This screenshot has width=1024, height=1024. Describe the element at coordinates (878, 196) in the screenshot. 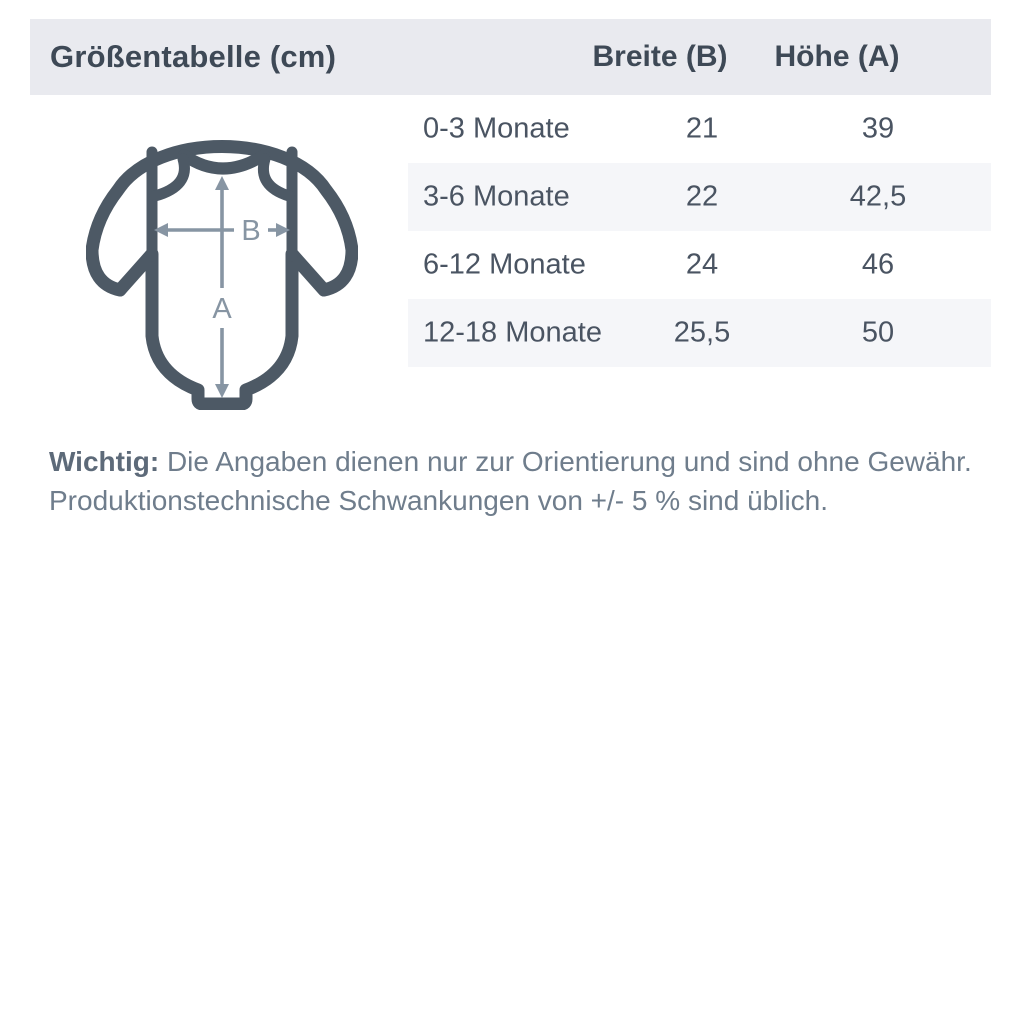

I see `height-value: 42,5` at that location.